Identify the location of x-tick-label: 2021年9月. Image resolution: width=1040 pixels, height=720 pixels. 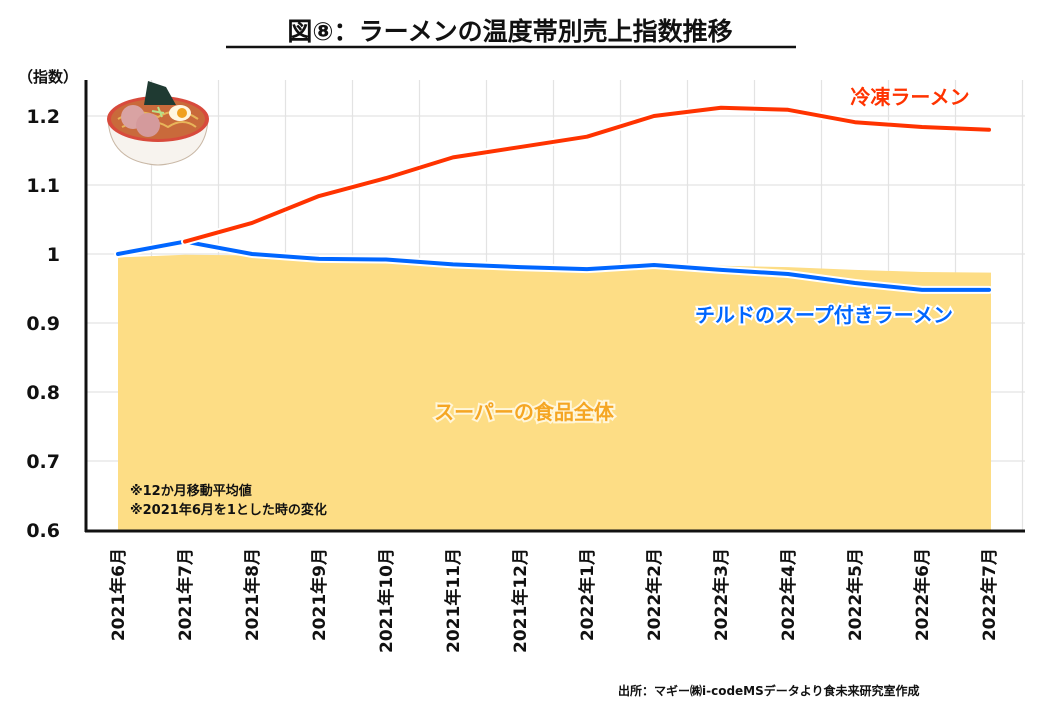
(319, 594).